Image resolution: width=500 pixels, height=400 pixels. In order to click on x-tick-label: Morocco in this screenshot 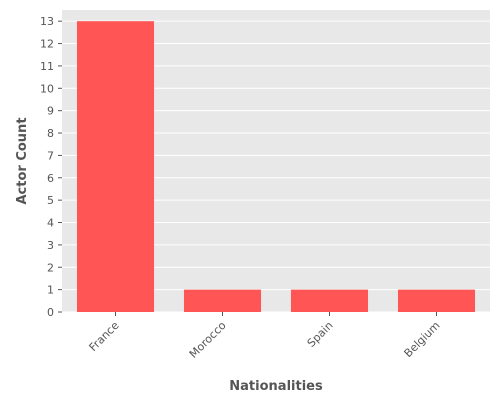, I will do `click(208, 340)`.